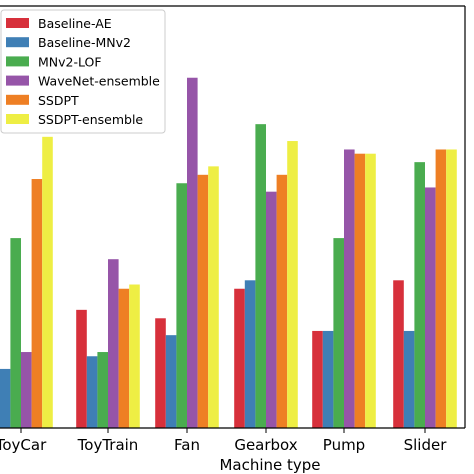 This screenshot has width=474, height=474. I want to click on bar-slider-mnv2-lof, so click(419, 295).